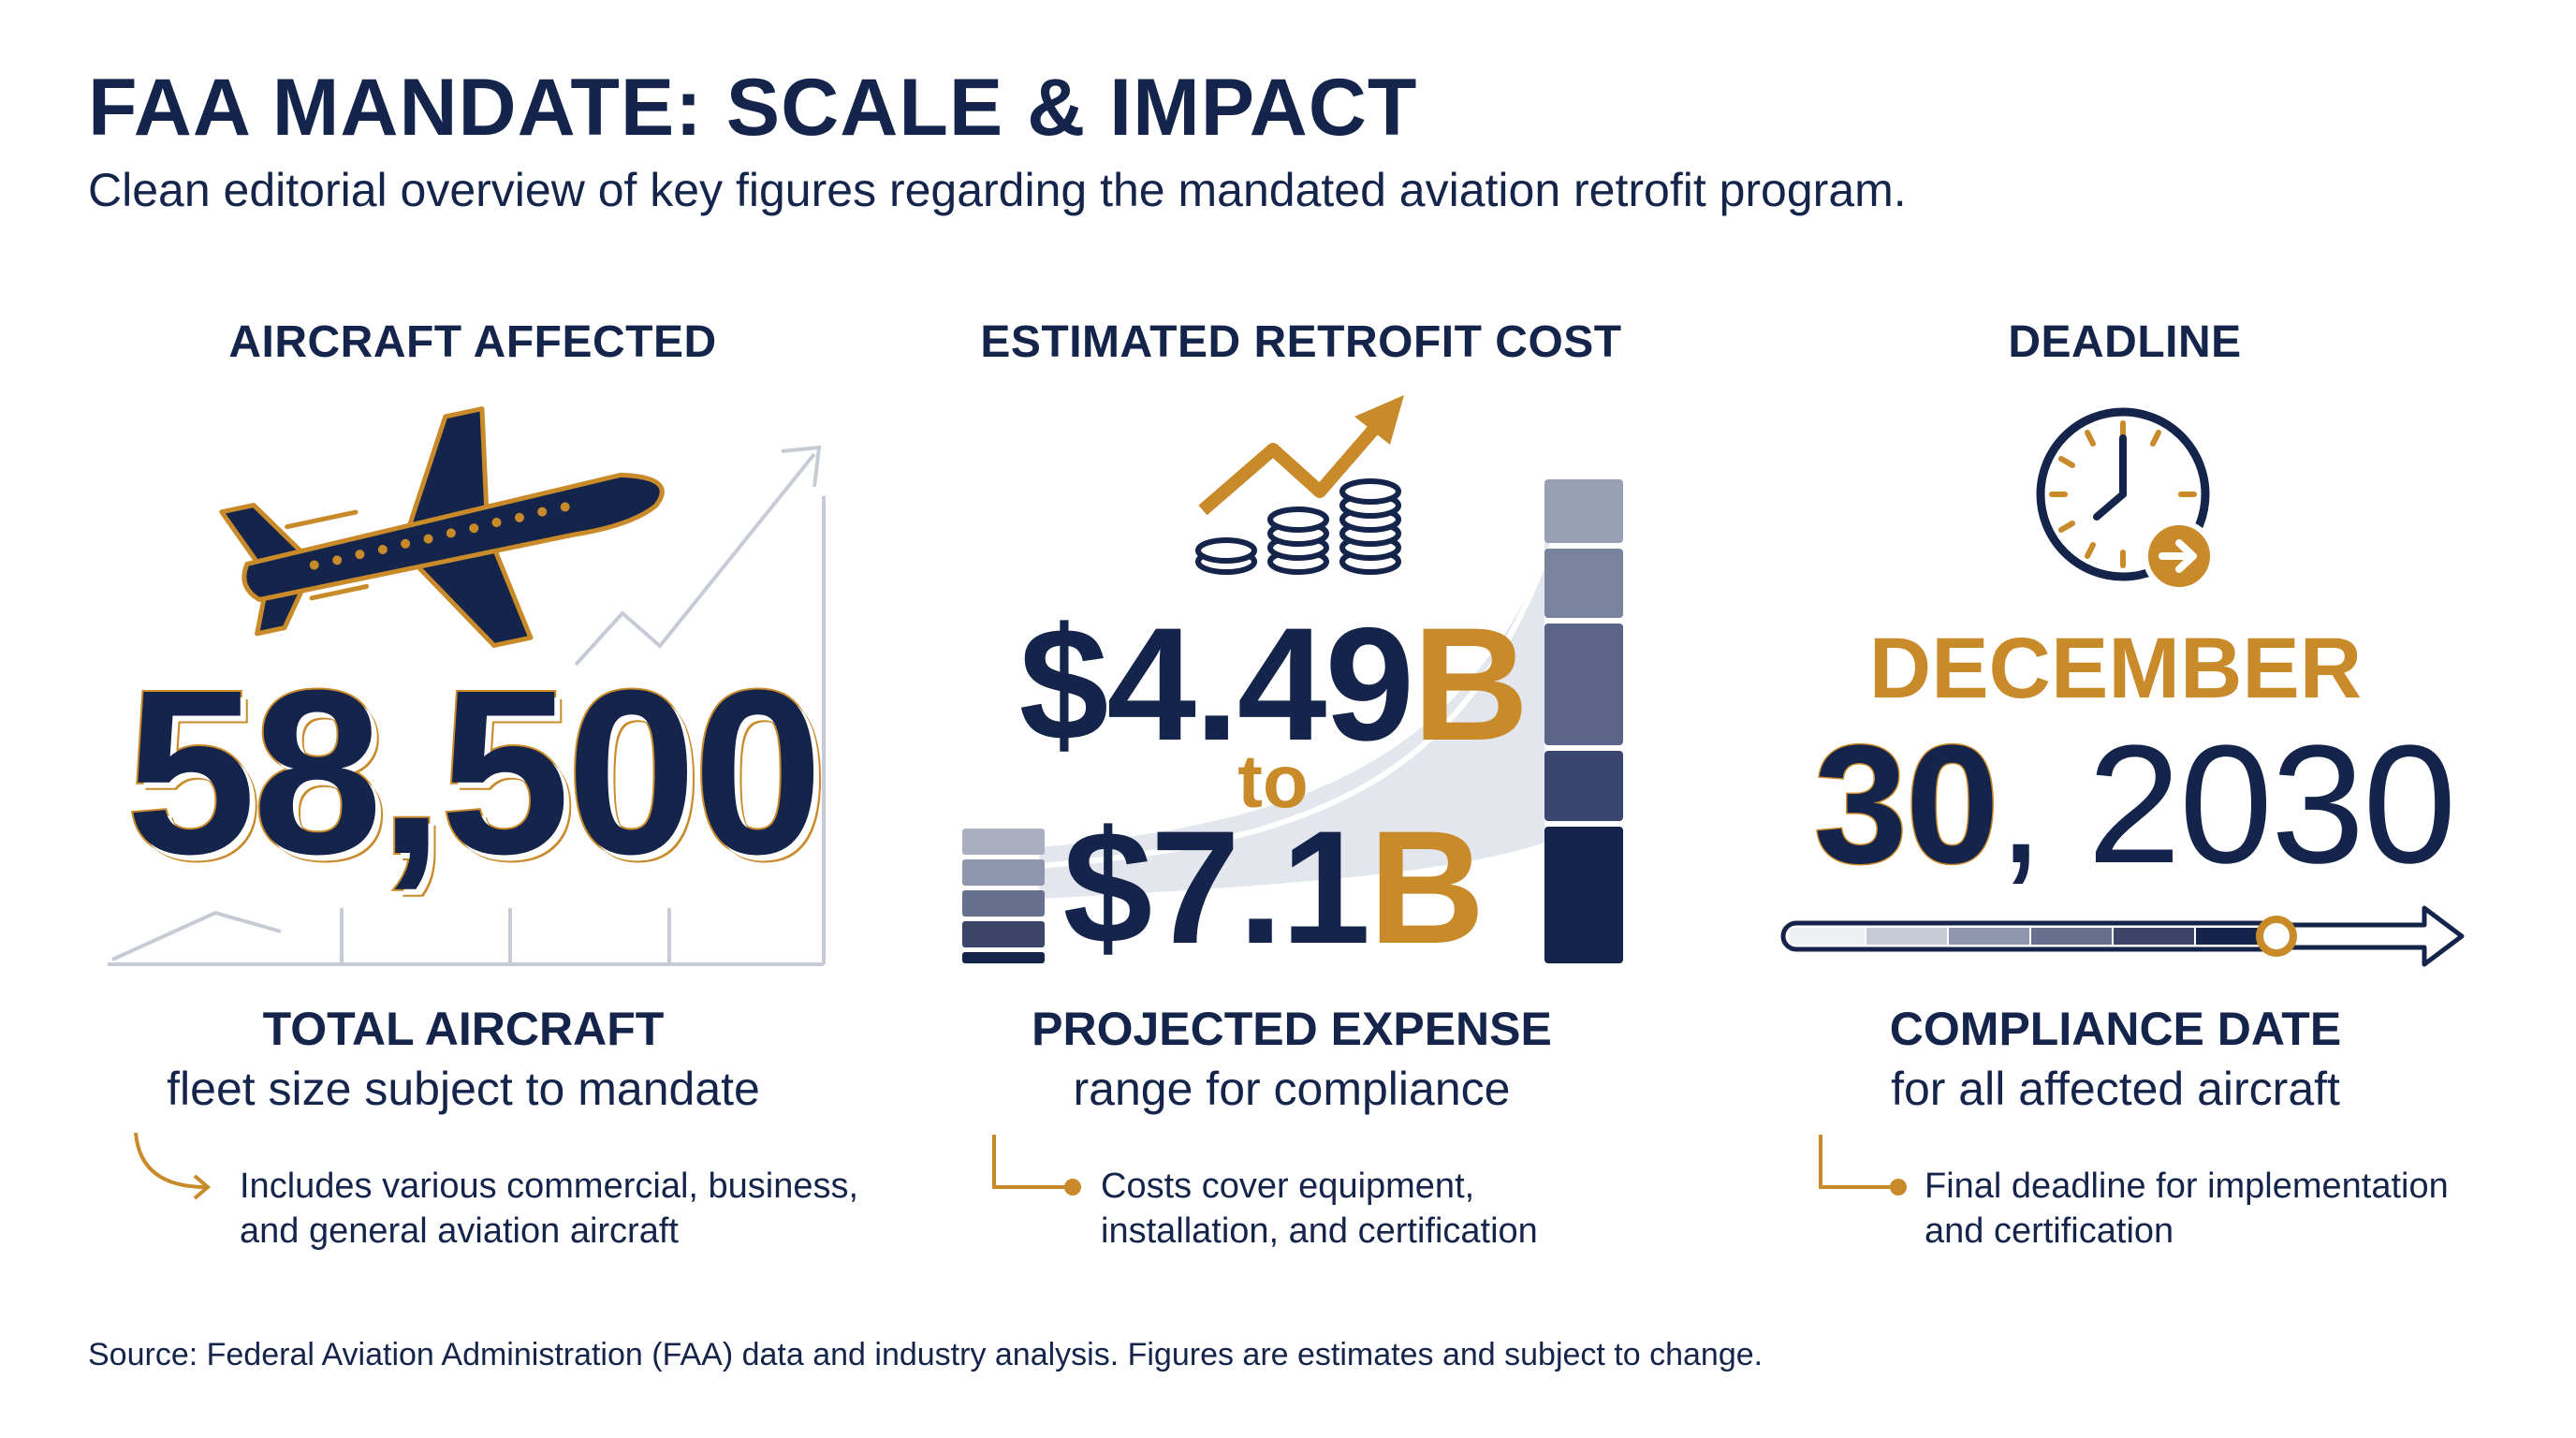 This screenshot has height=1438, width=2576. Describe the element at coordinates (2187, 1186) in the screenshot. I see `deadline-note-line1: Final deadline for implementation` at that location.